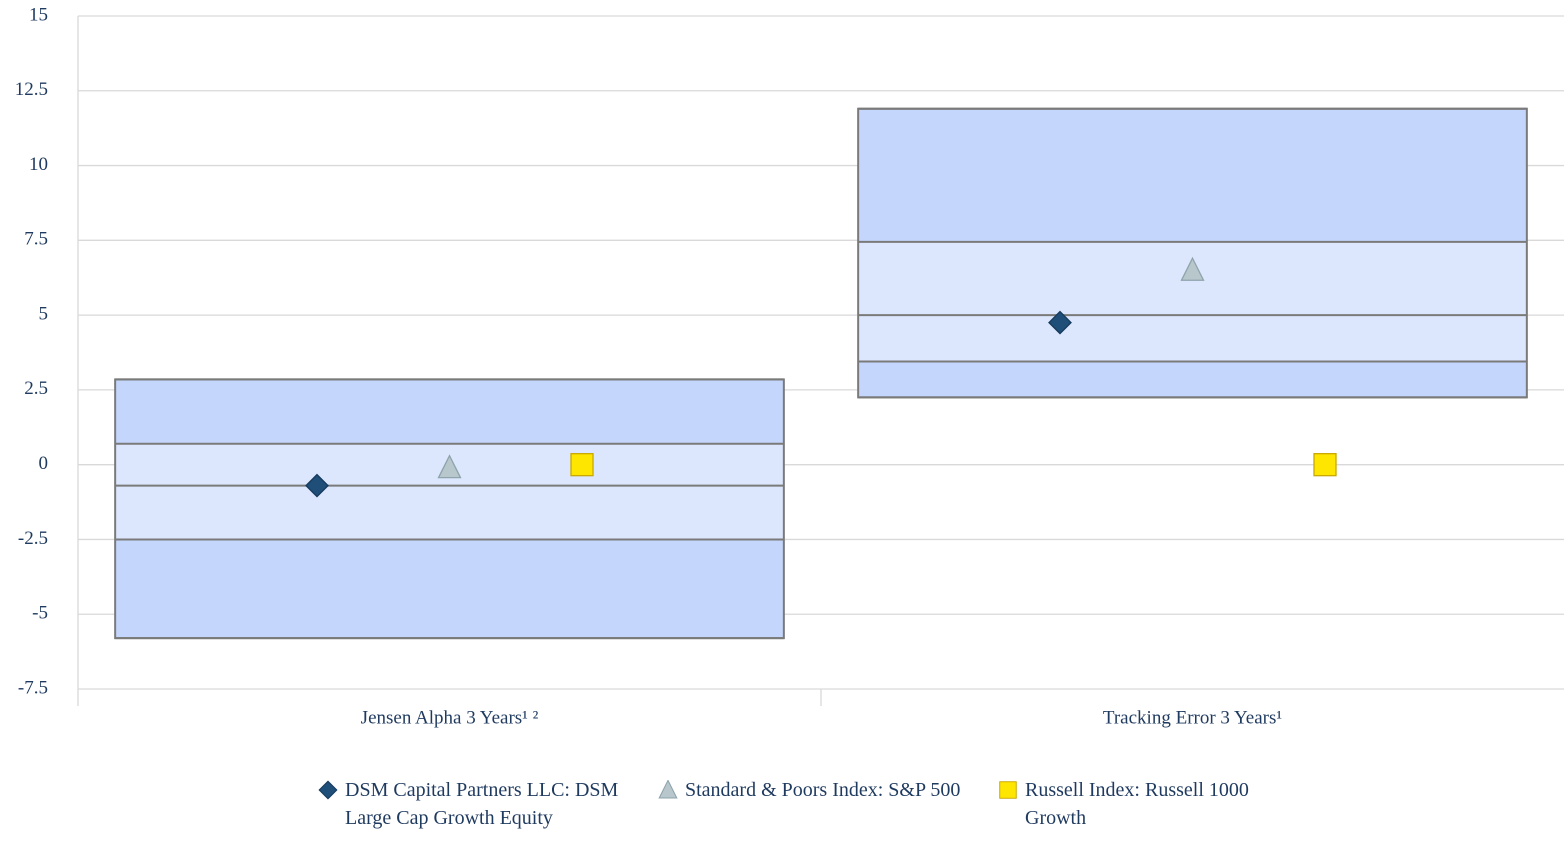 Image resolution: width=1564 pixels, height=858 pixels. Describe the element at coordinates (33, 687) in the screenshot. I see `y-tick-label: -7.5` at that location.